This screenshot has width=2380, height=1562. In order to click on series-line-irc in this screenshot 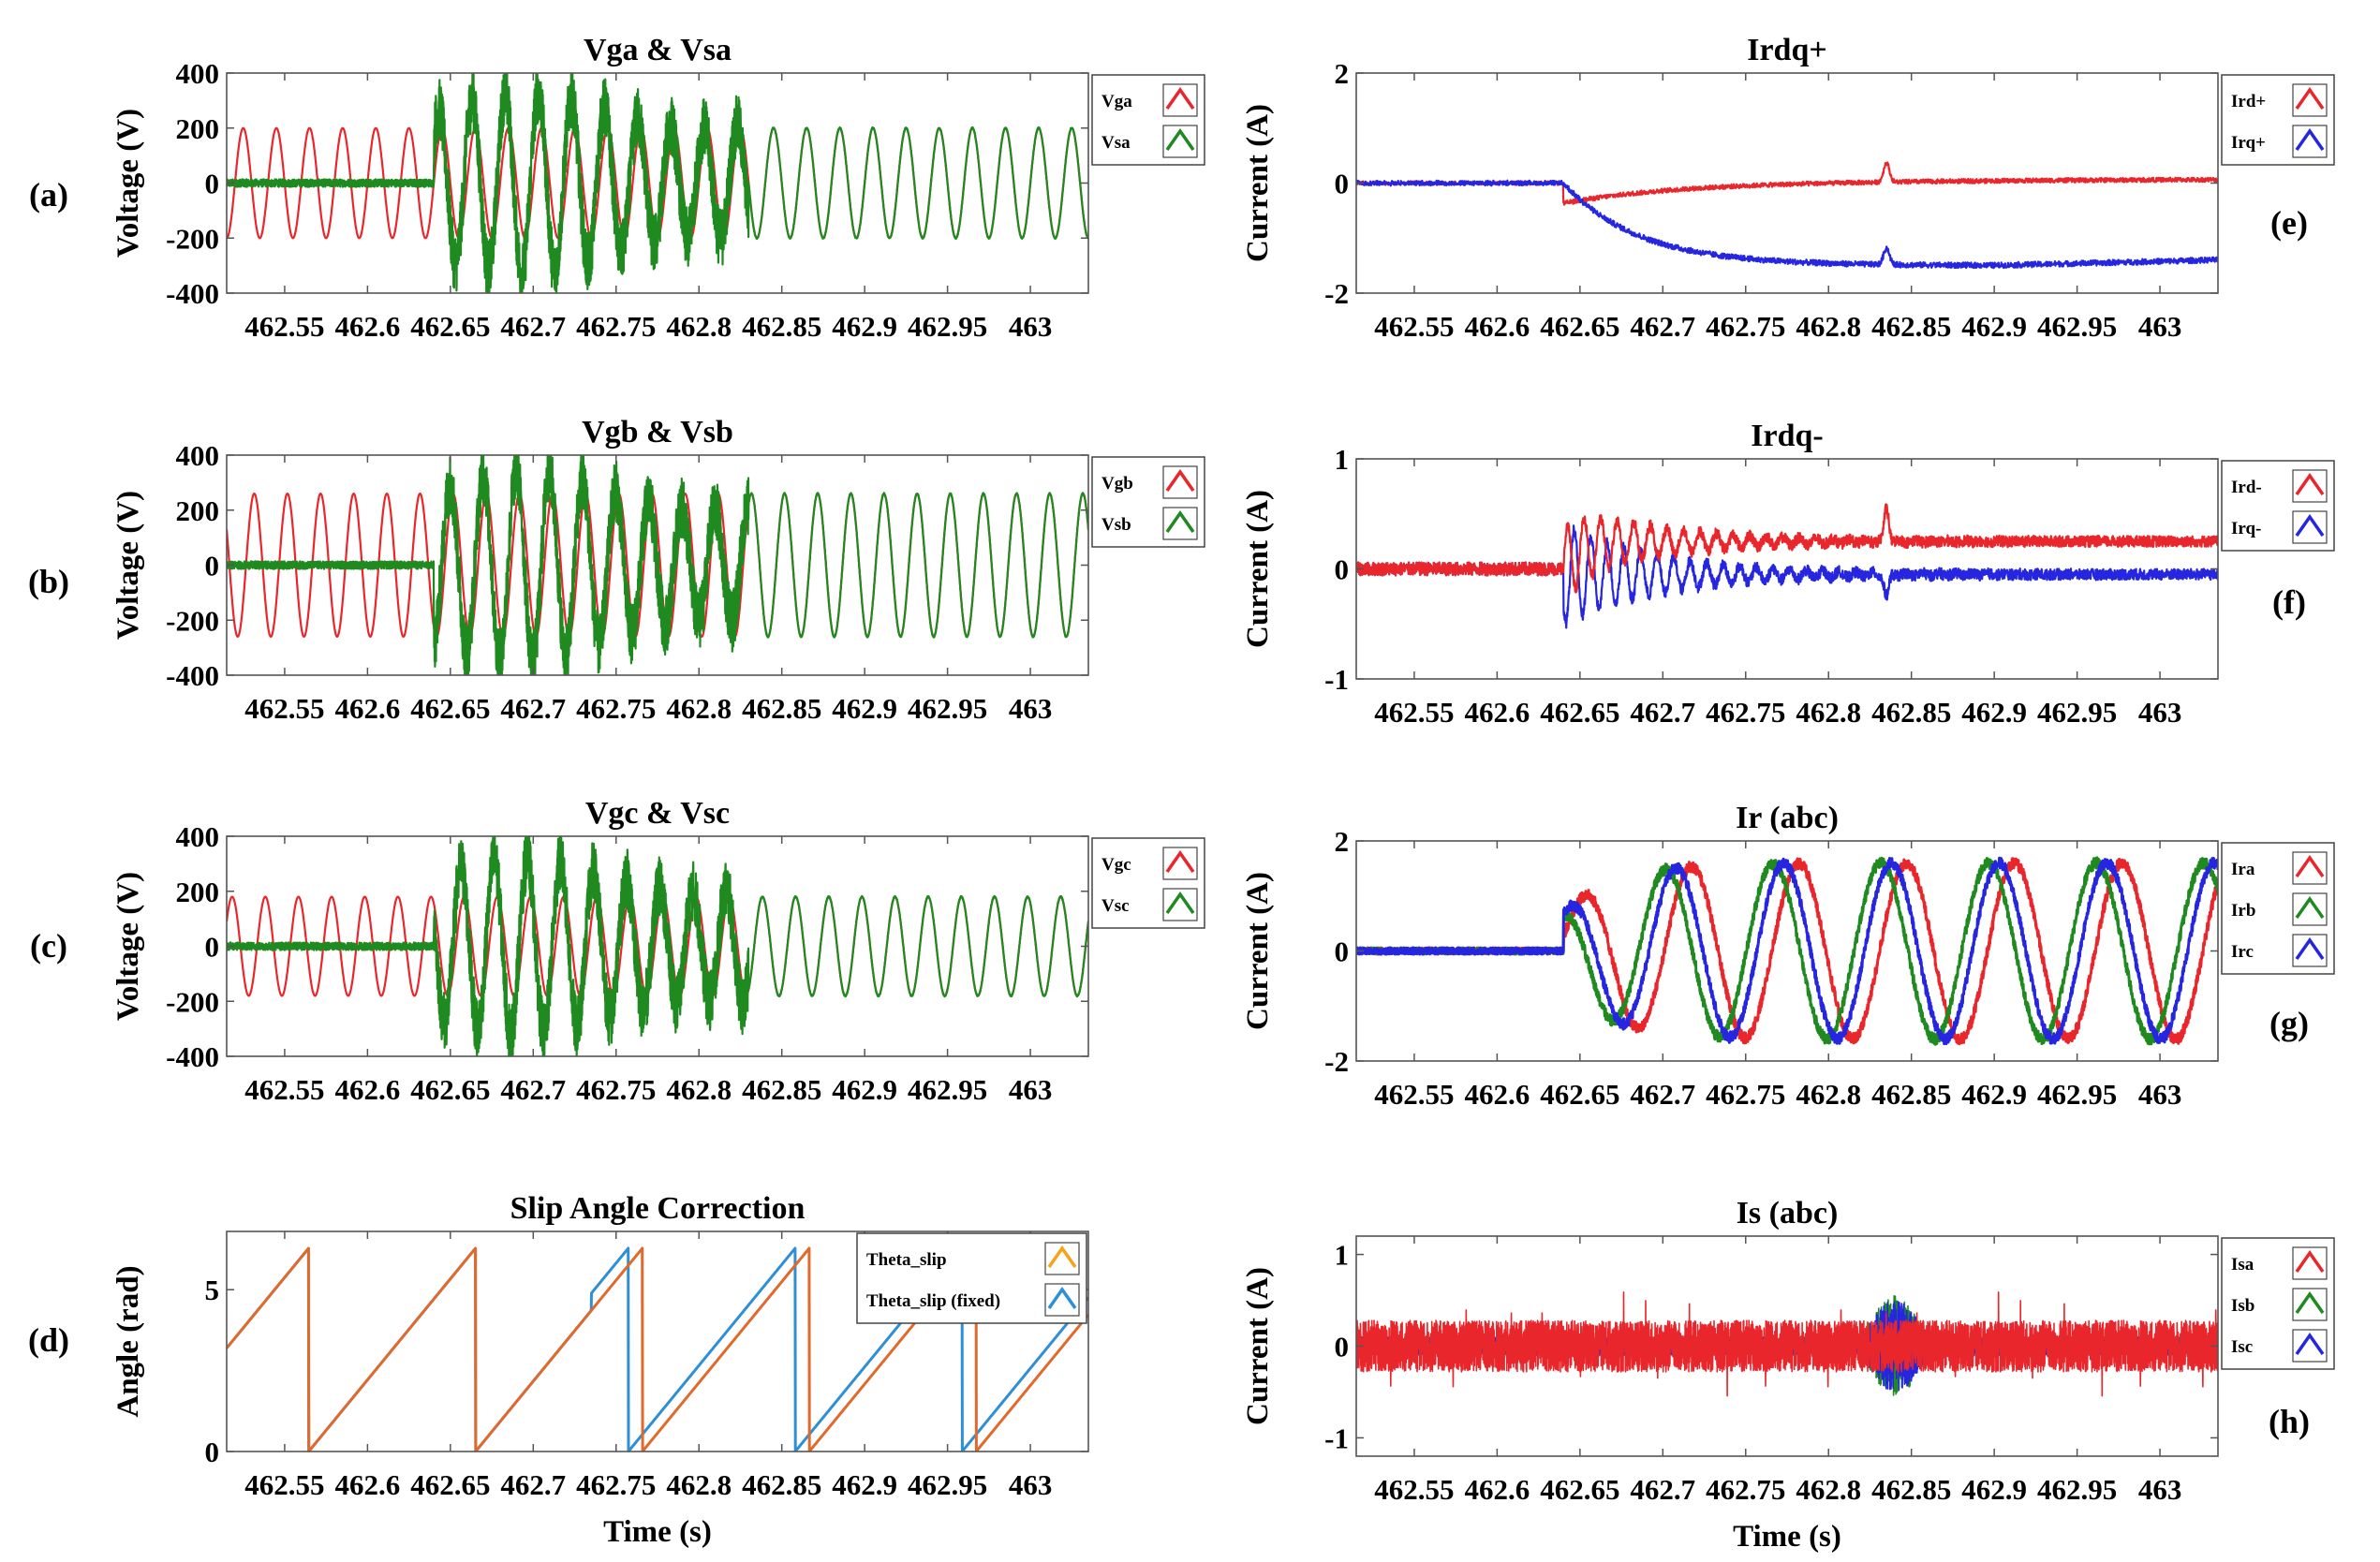, I will do `click(1787, 951)`.